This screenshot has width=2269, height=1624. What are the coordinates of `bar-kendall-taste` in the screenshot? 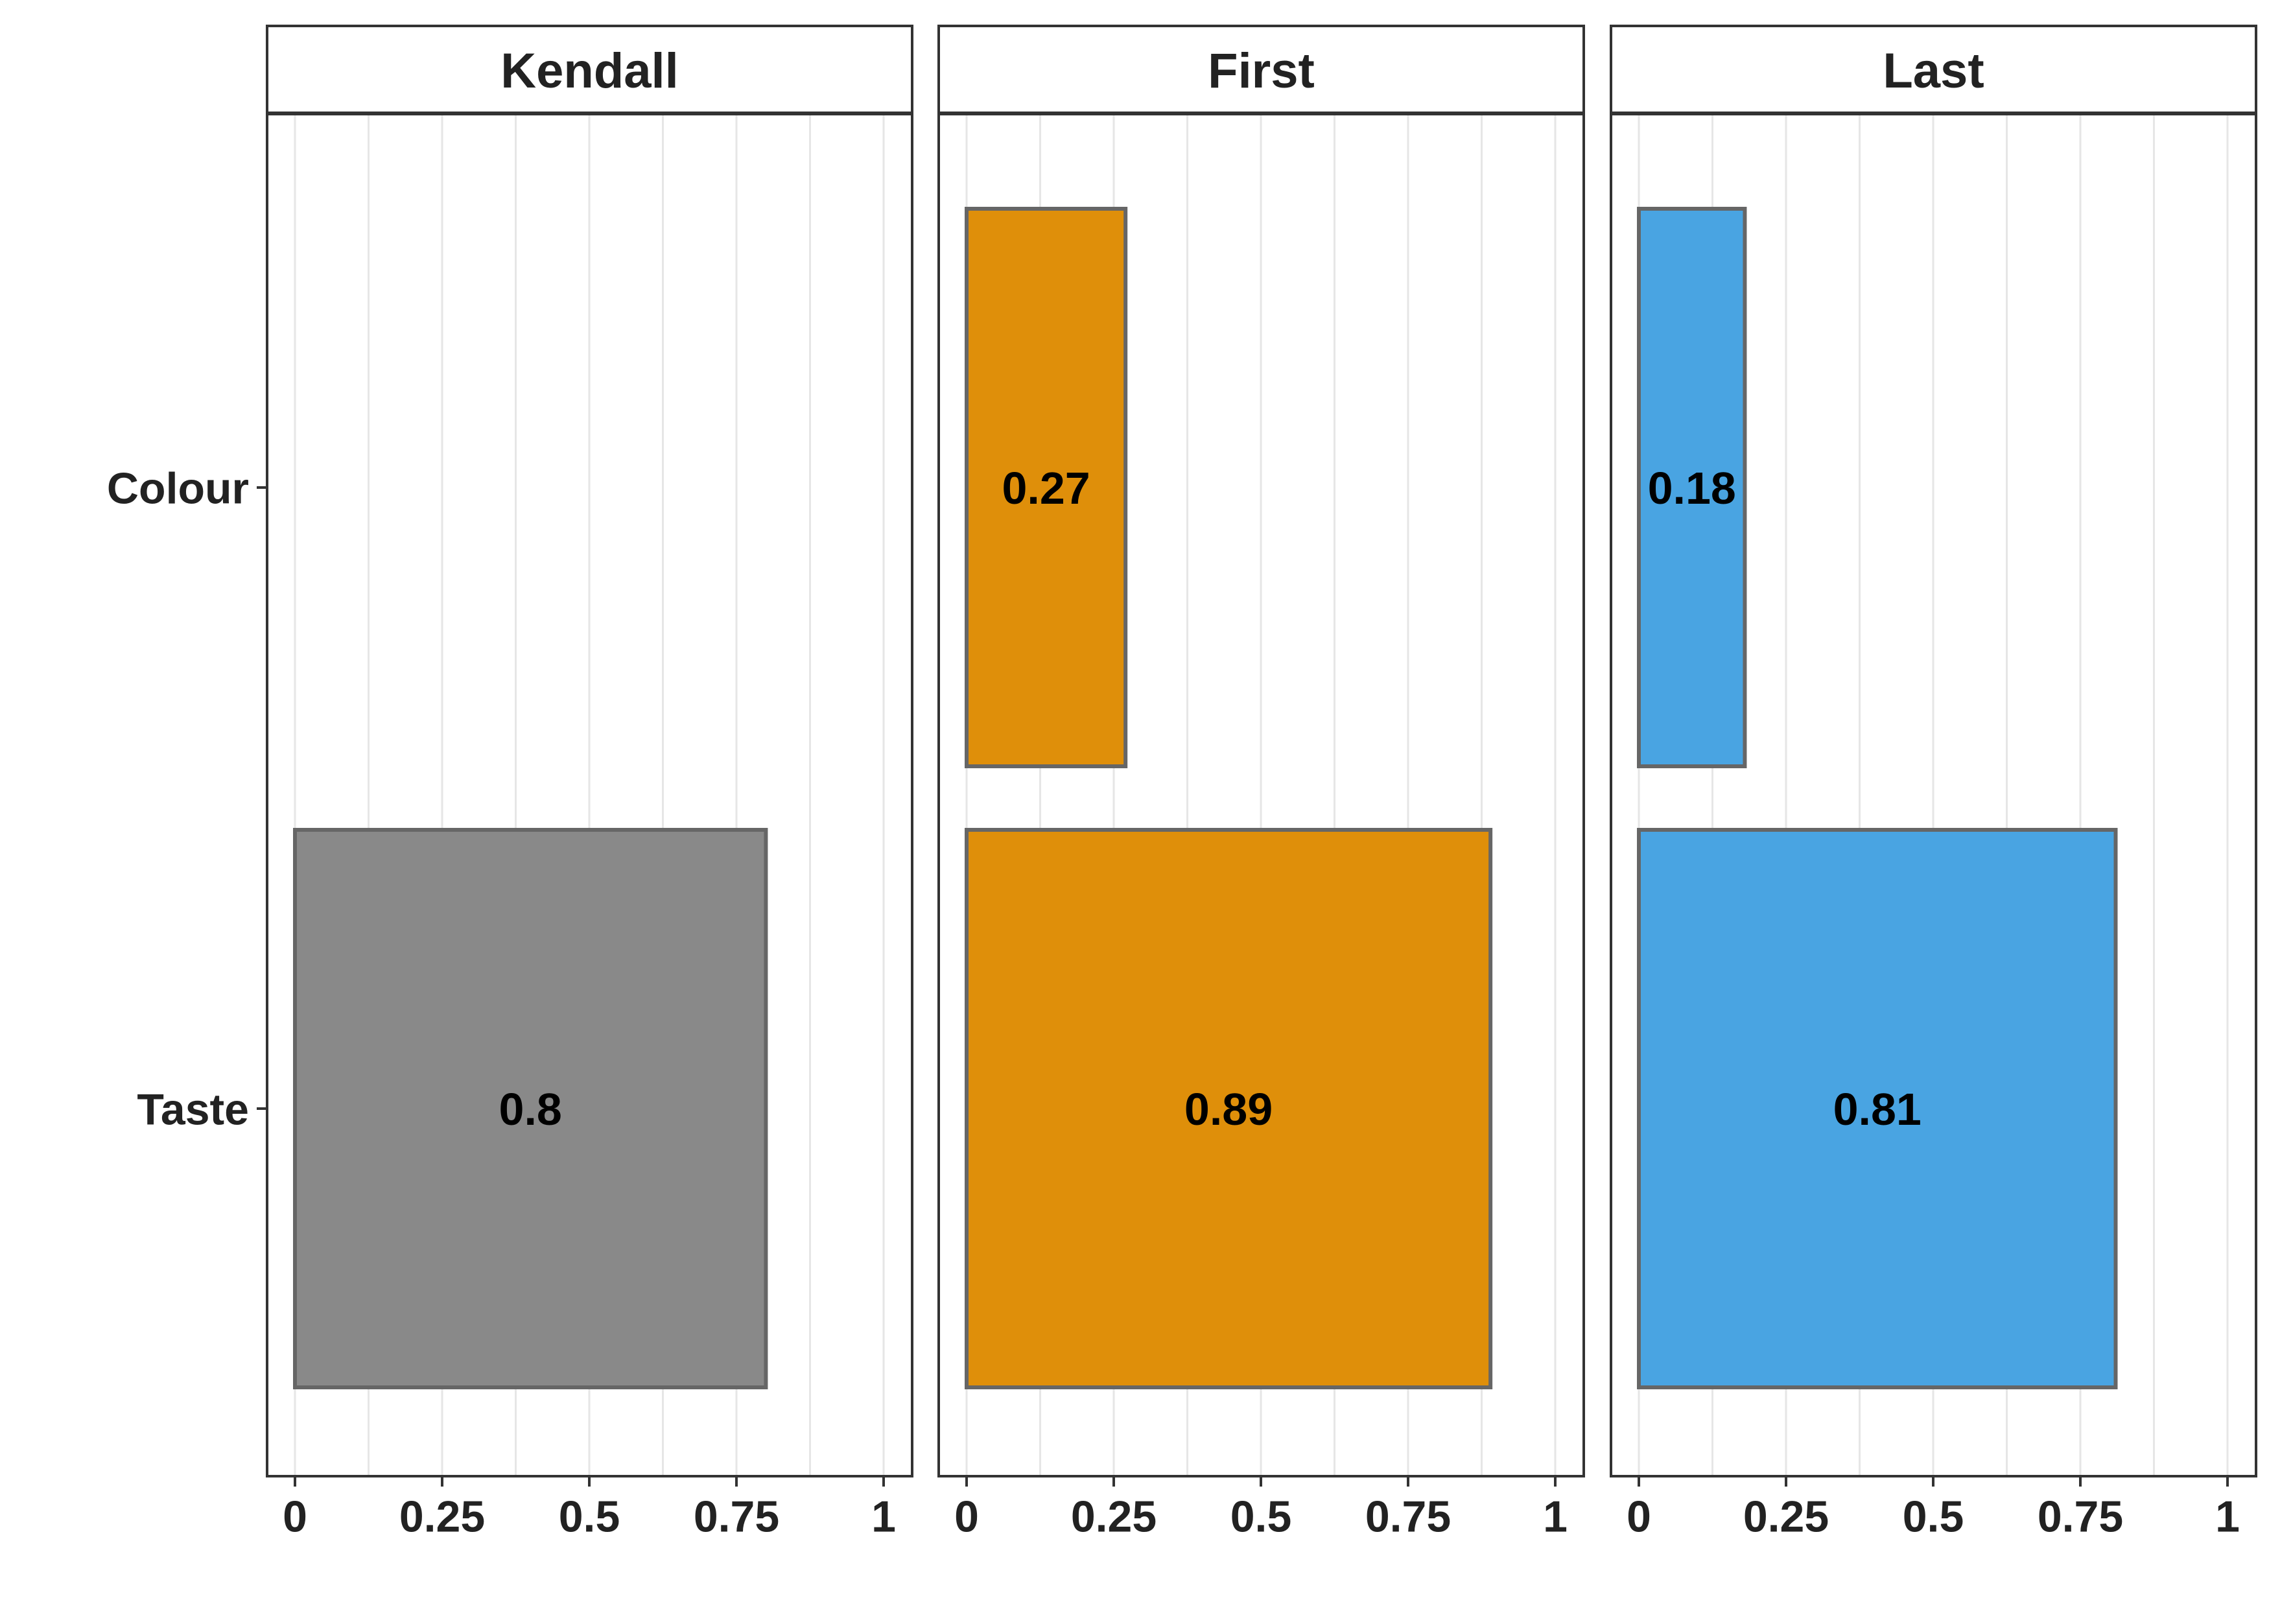 It's located at (530, 1108).